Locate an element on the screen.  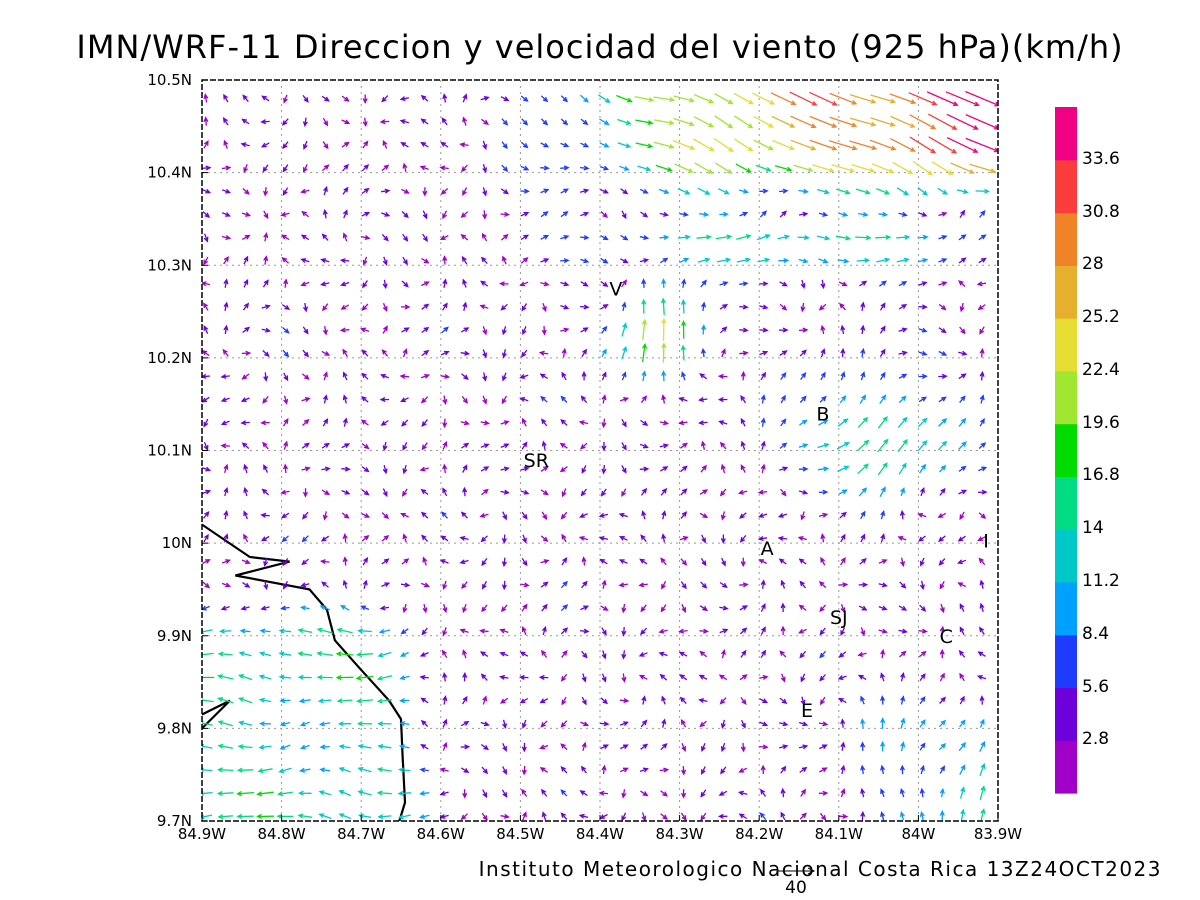
y-tick-label: 9.8N is located at coordinates (174, 728).